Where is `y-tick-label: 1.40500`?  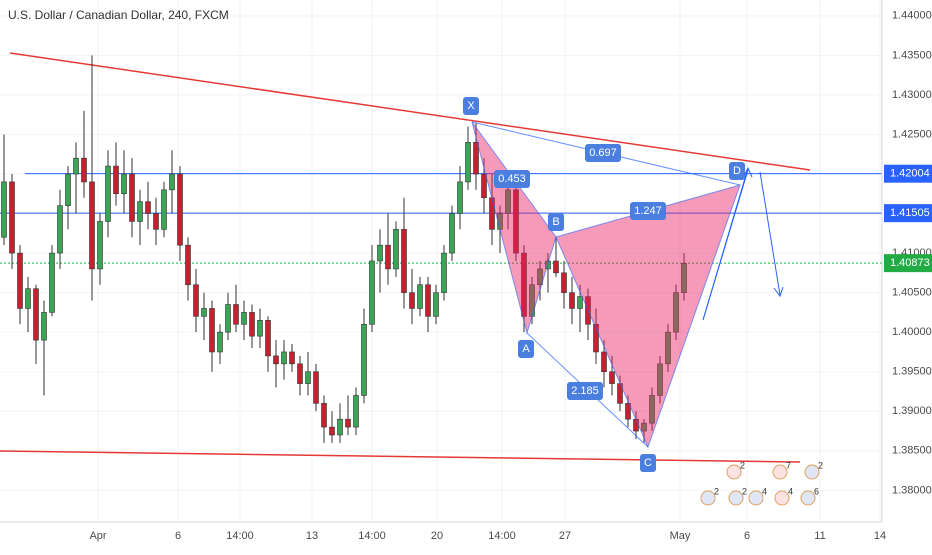
y-tick-label: 1.40500 is located at coordinates (912, 293).